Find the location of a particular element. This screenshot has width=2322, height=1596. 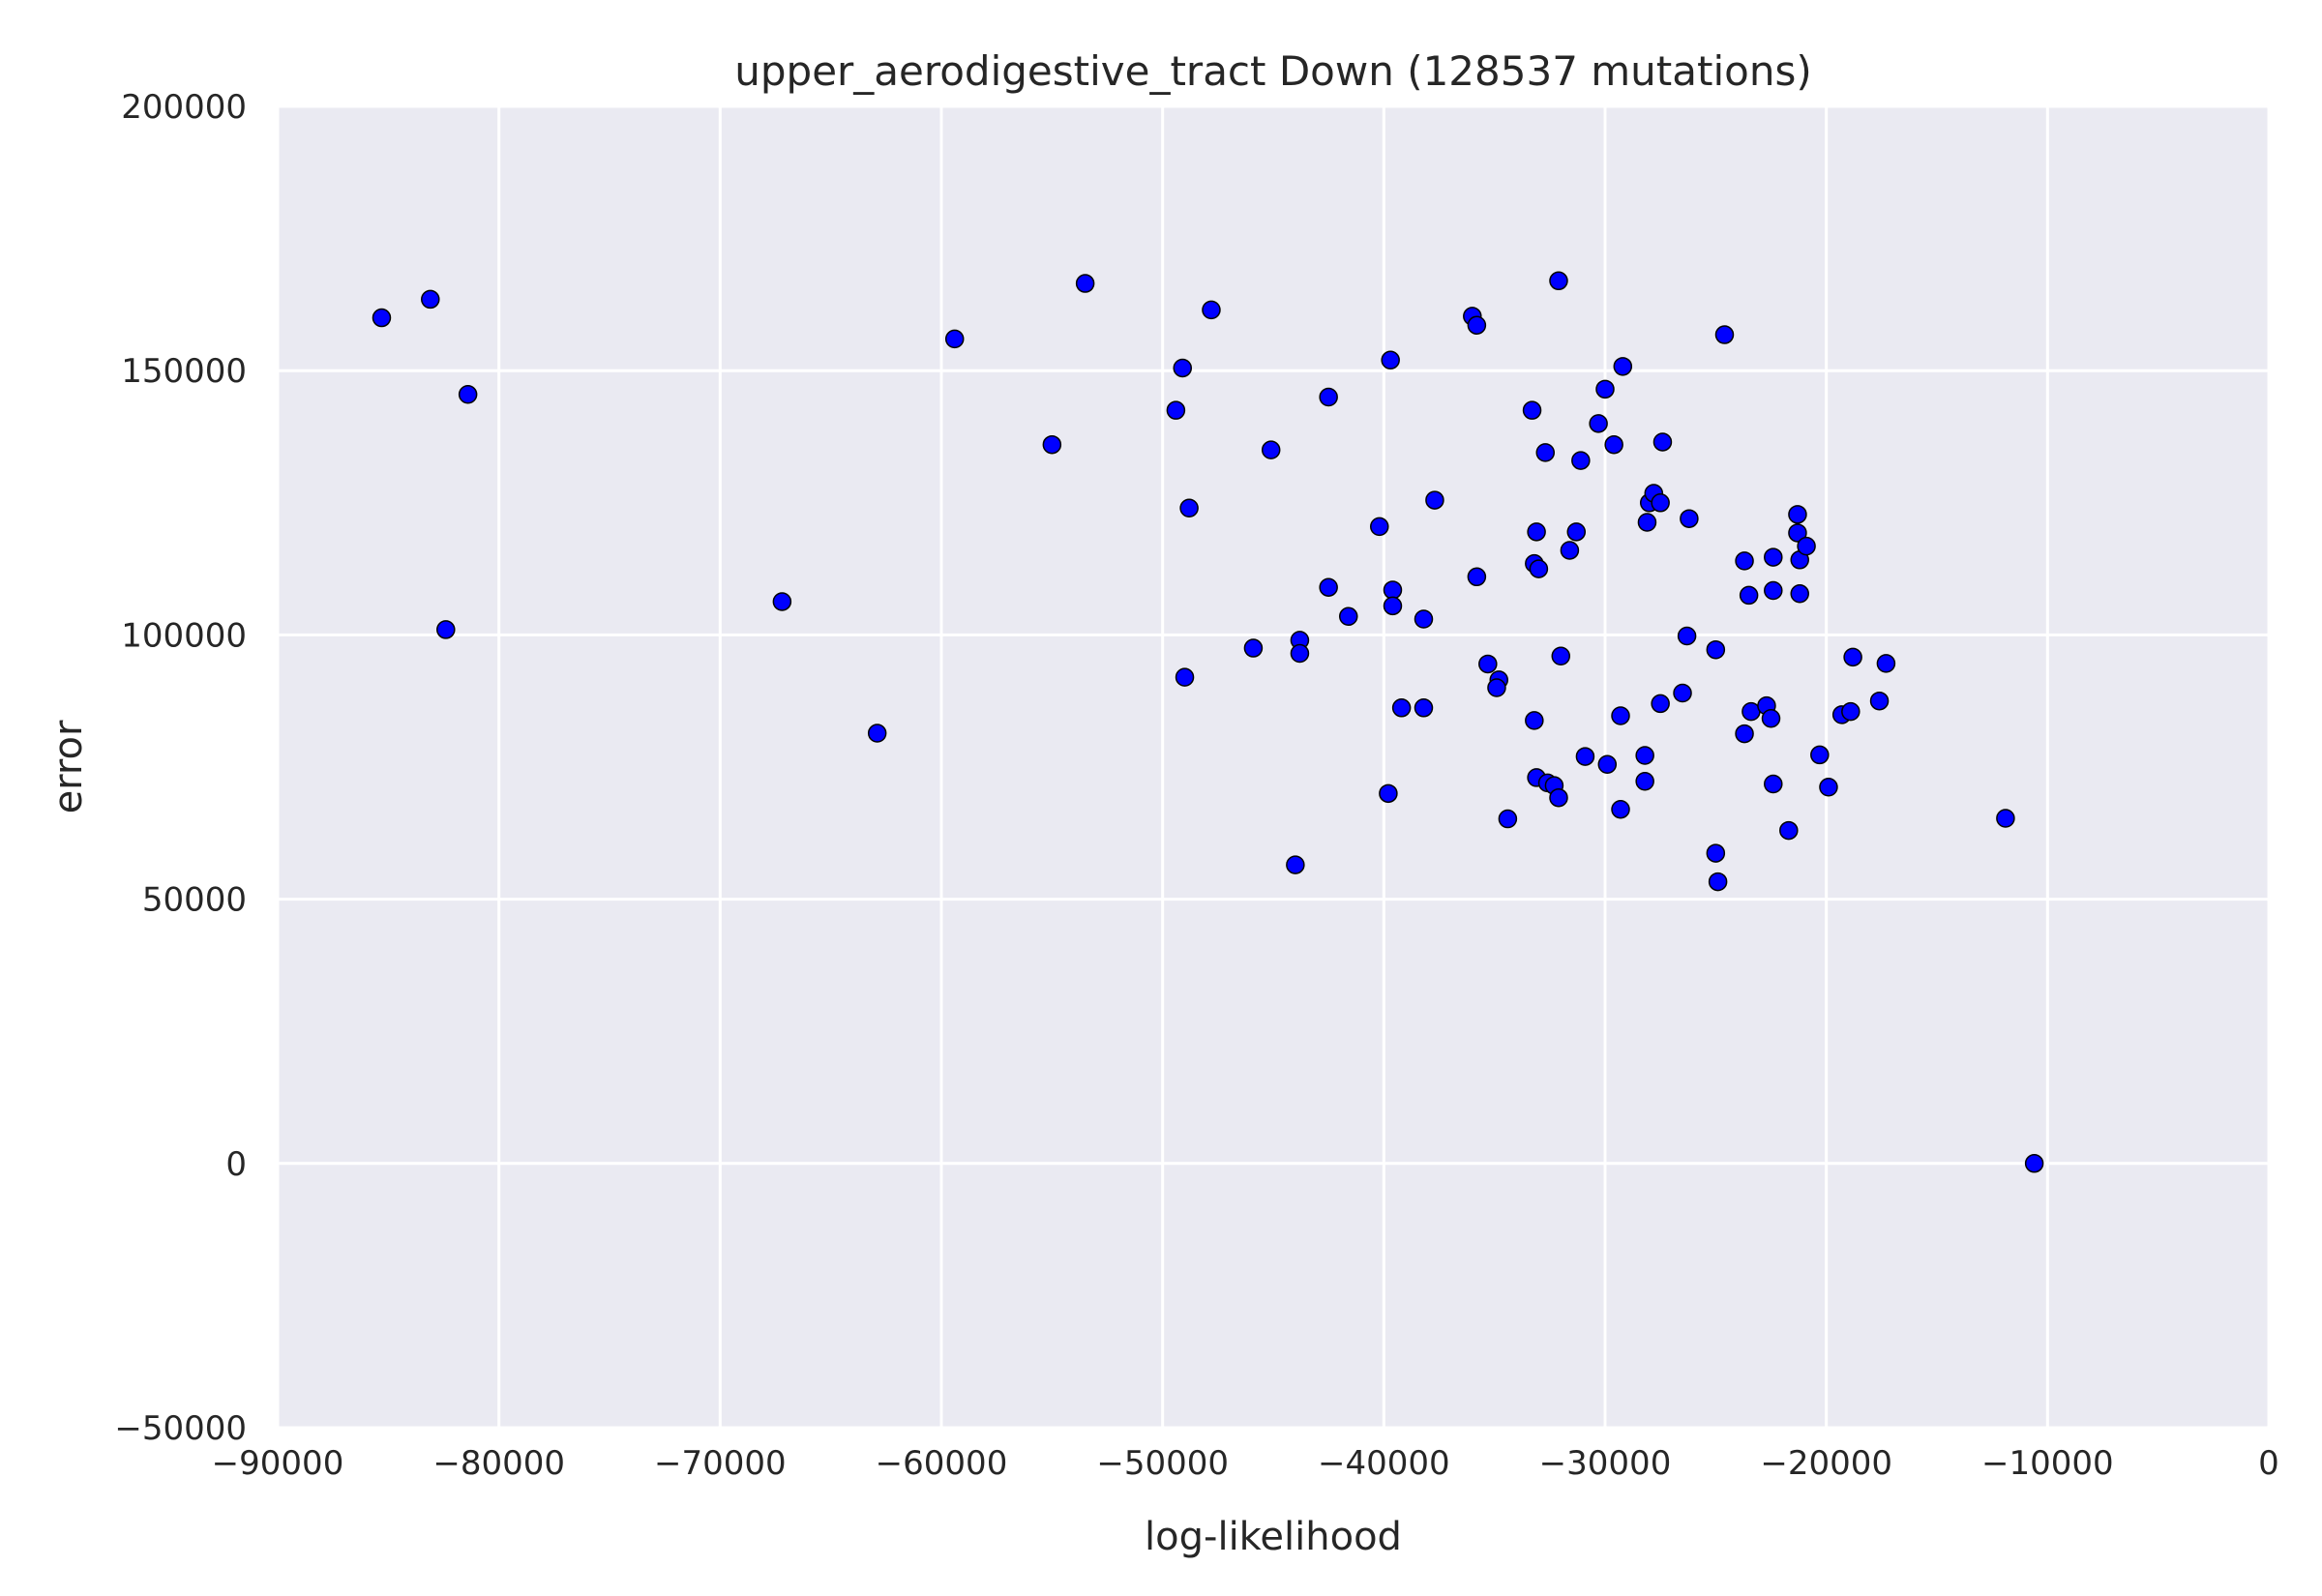

y-tick-label: 50000 is located at coordinates (194, 900).